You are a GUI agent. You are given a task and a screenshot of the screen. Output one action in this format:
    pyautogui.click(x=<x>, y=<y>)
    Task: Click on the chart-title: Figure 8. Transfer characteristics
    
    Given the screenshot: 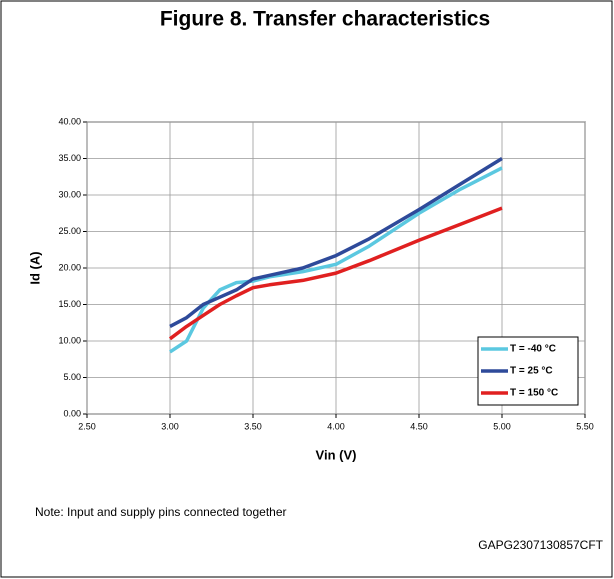 What is the action you would take?
    pyautogui.click(x=325, y=19)
    